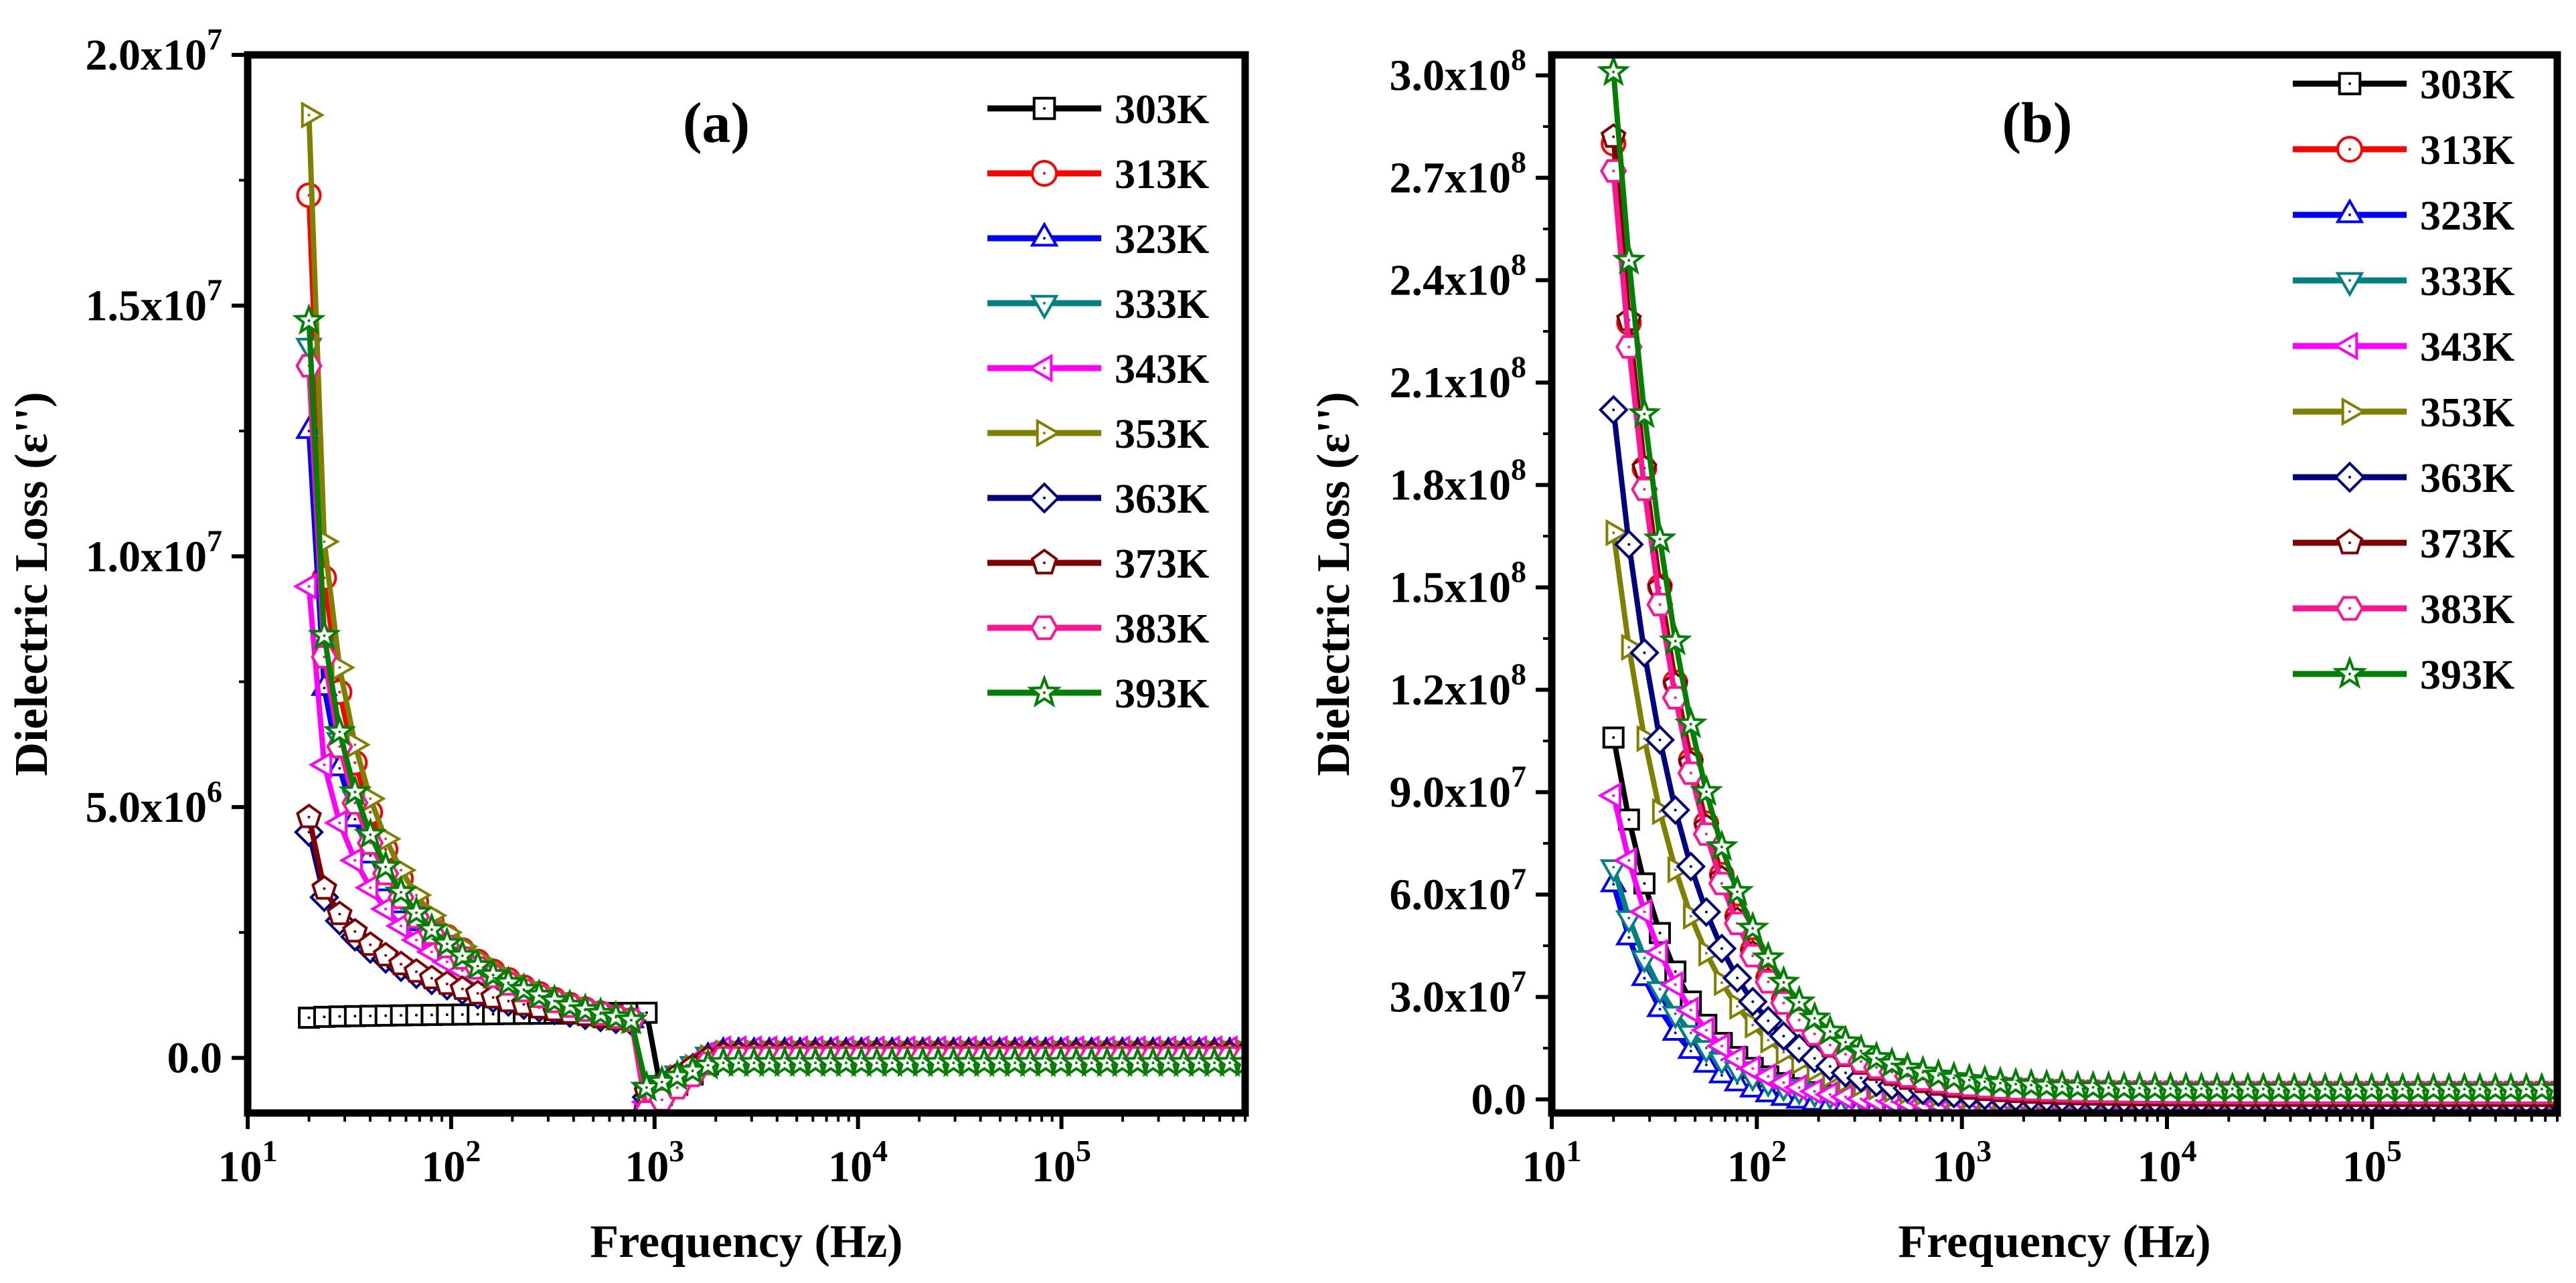 This screenshot has width=2576, height=1283. I want to click on data-point-343K-6-dot, so click(402, 926).